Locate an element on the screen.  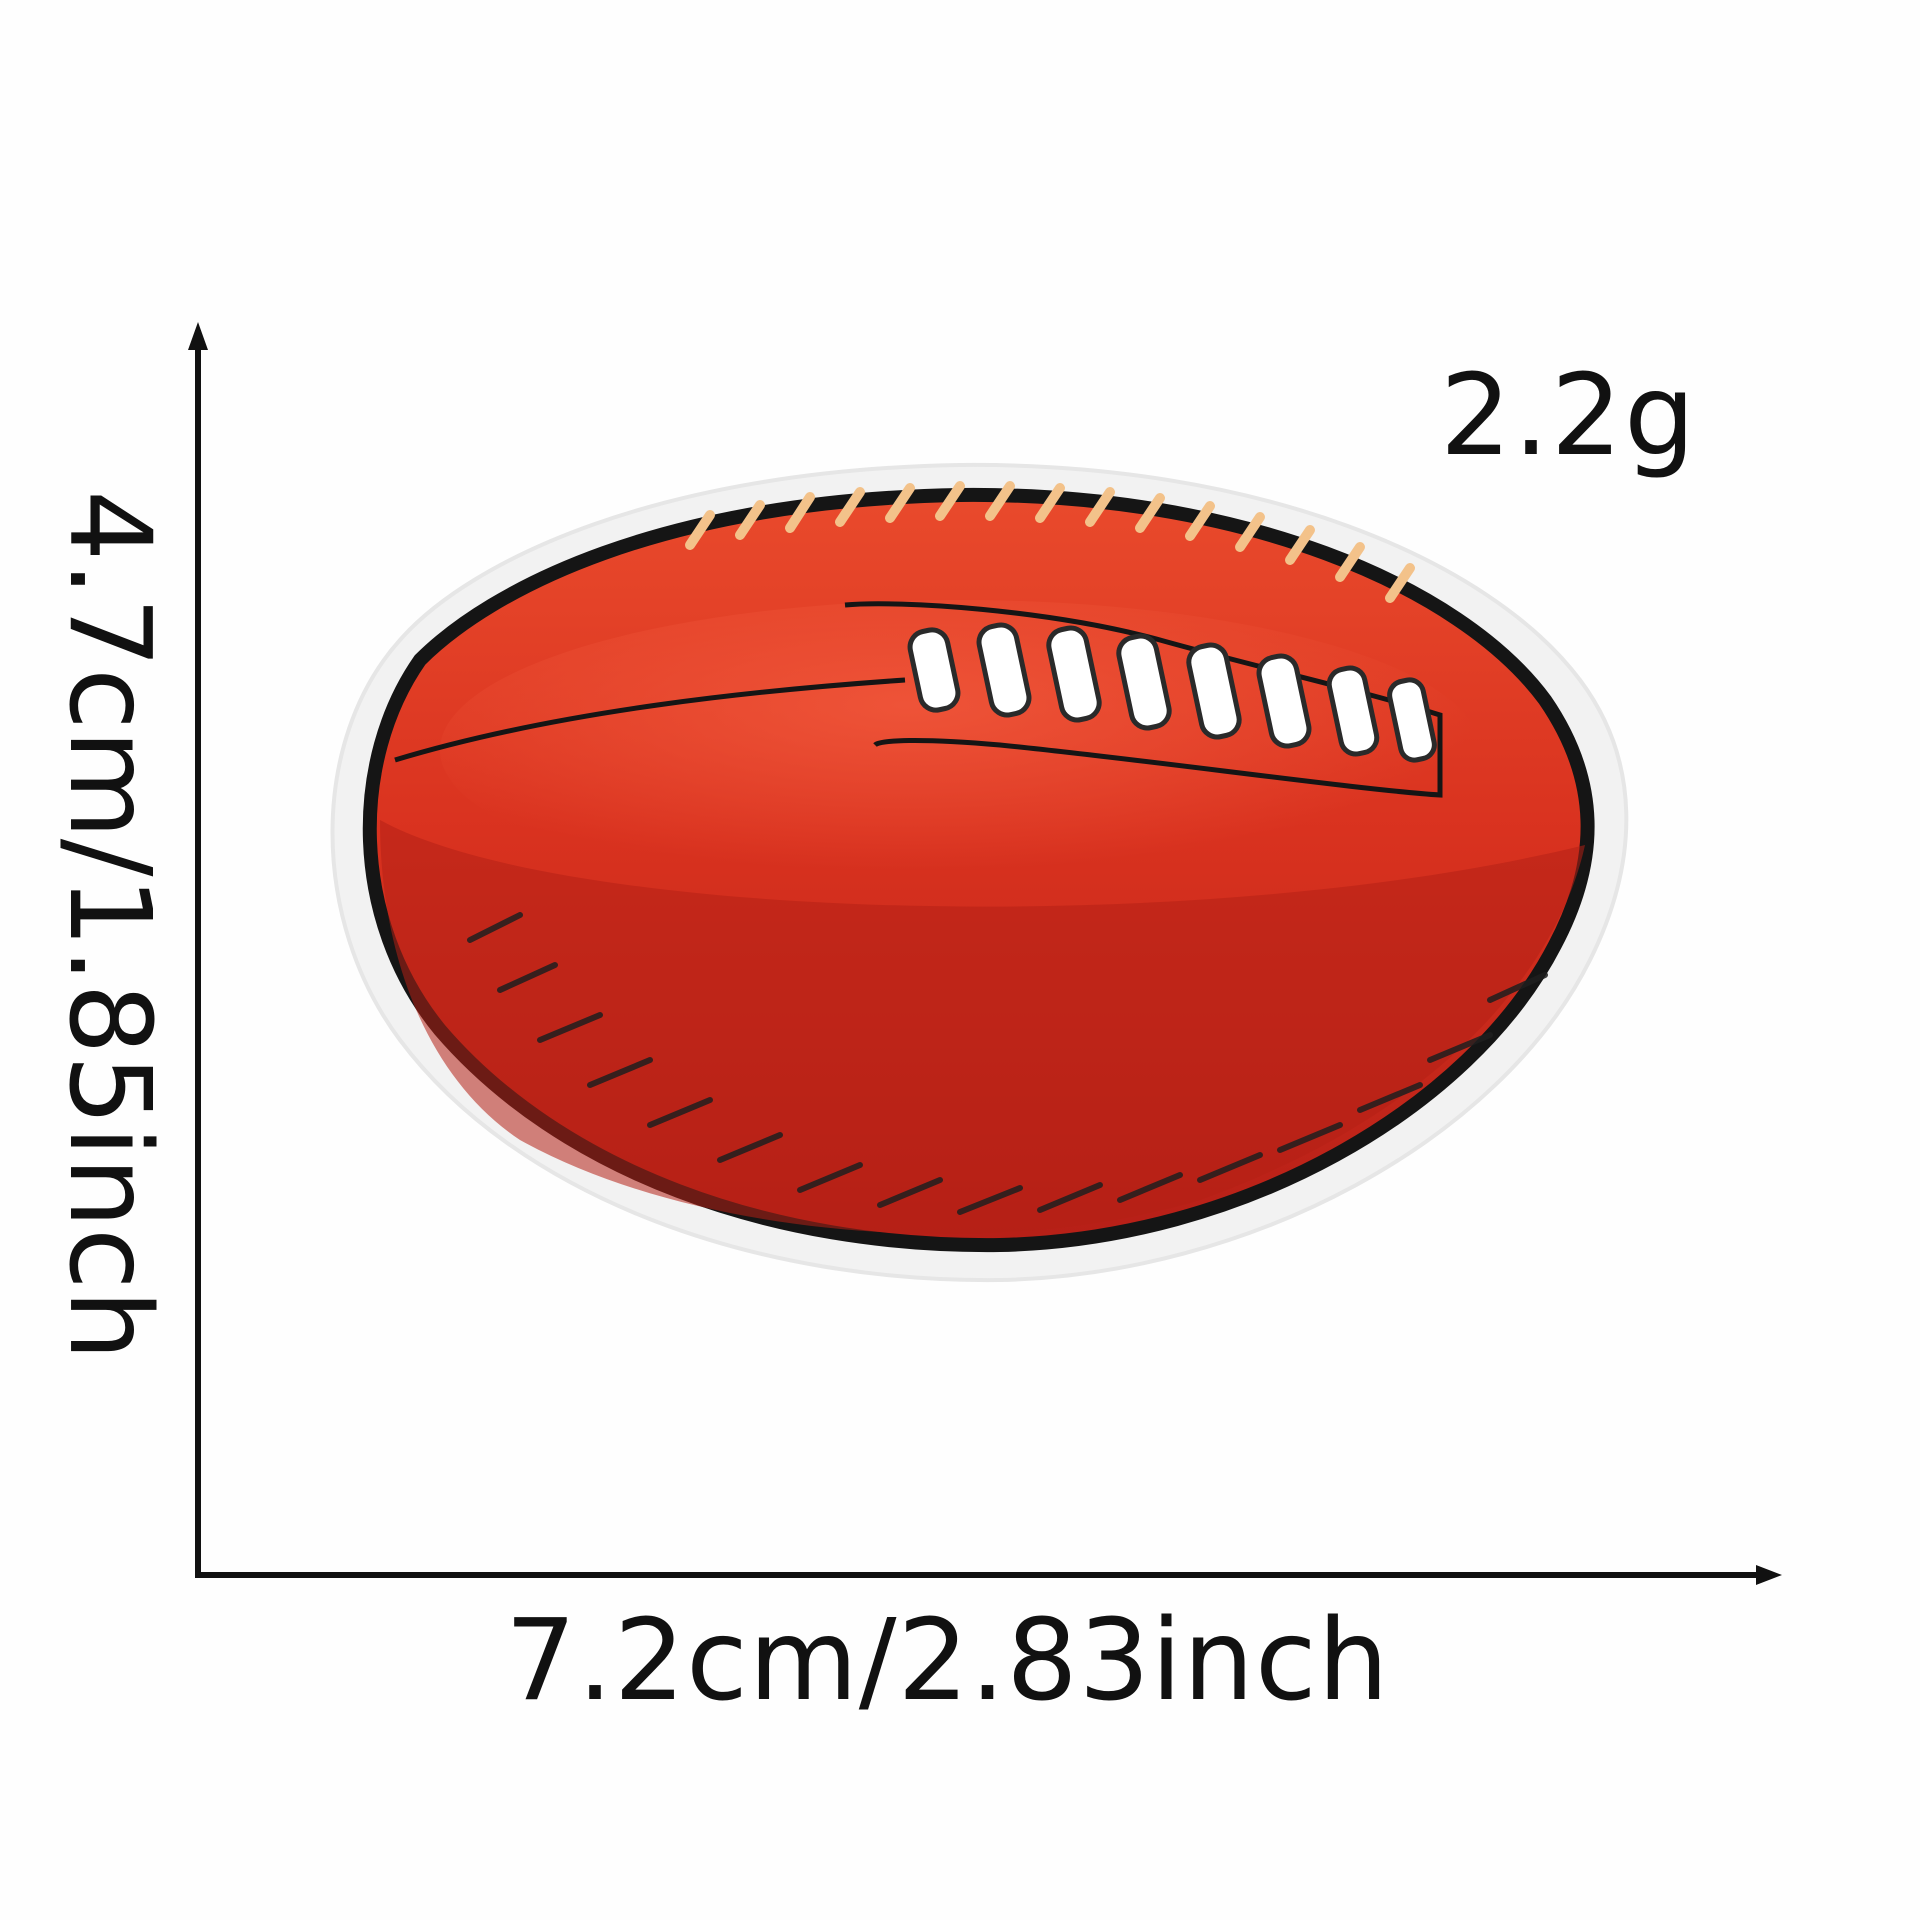
bottom-stitch-marks is located at coordinates (1007, 1063).